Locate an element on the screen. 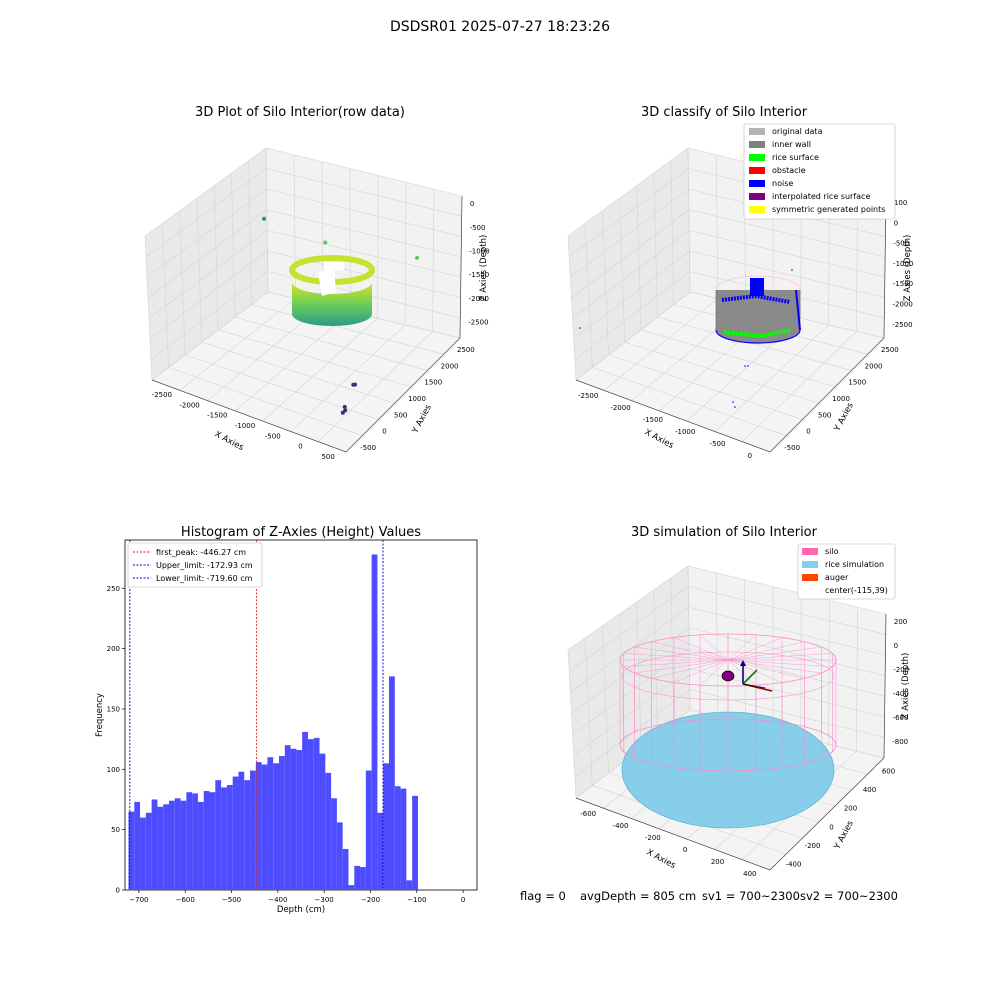  panel2-floor-pane is located at coordinates (730, 372).